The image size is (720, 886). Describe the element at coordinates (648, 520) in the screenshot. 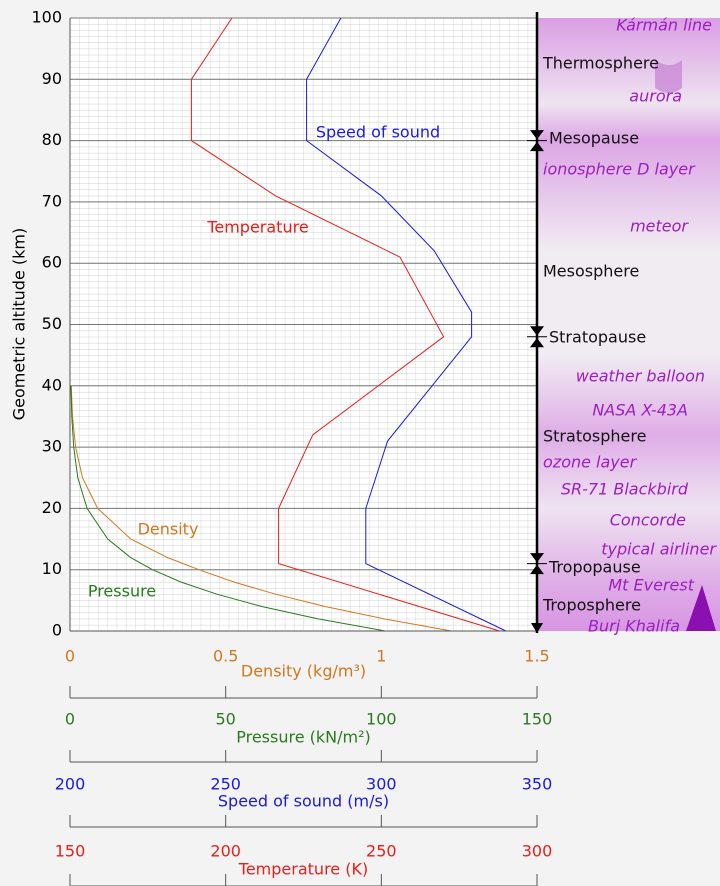

I see `feature-label: Concorde` at that location.